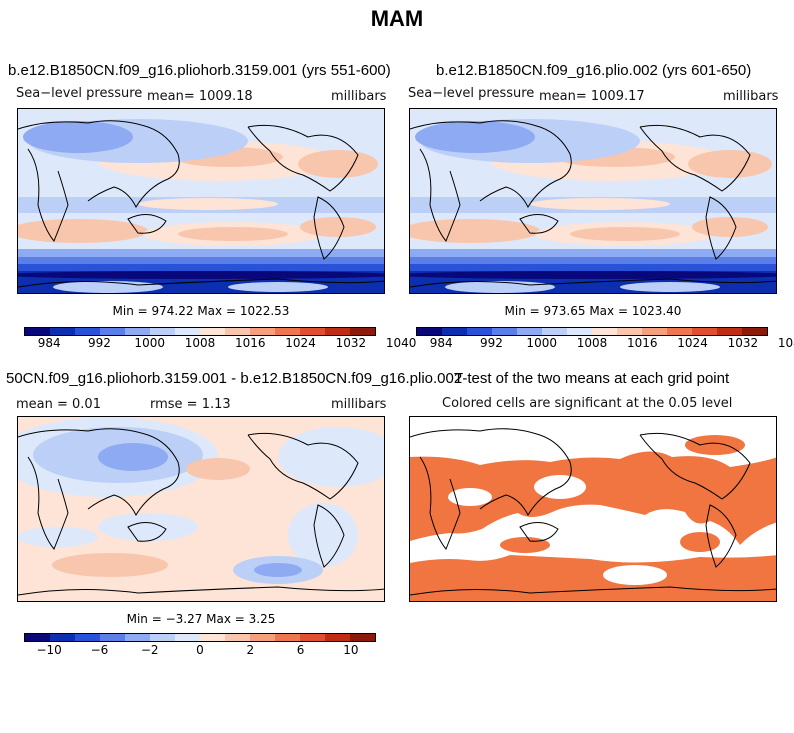 This screenshot has width=794, height=733. I want to click on panel2-map, so click(593, 201).